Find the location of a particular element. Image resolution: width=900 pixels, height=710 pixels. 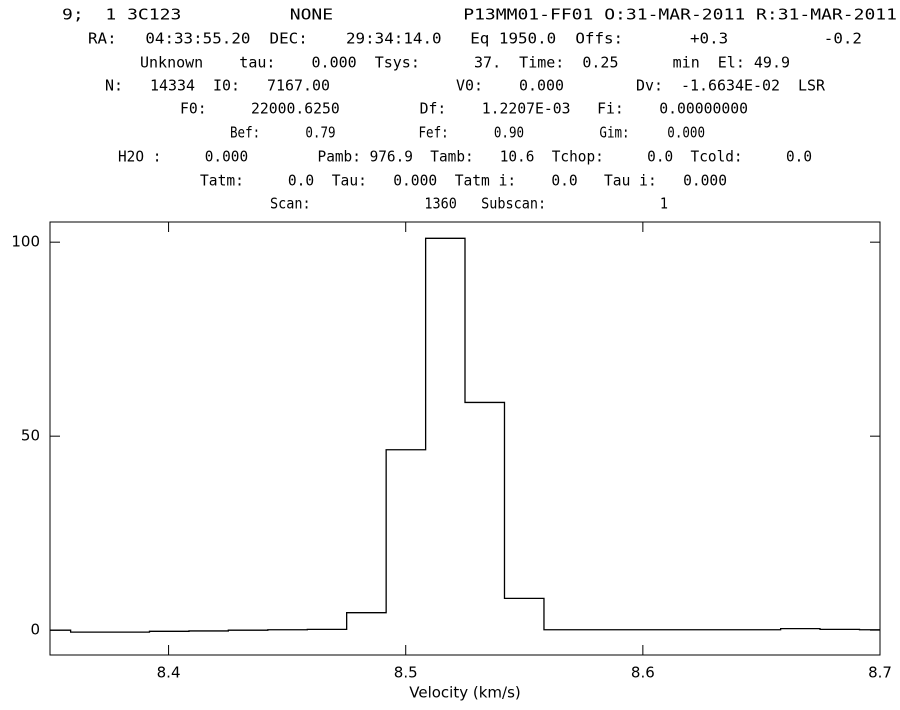

y-tick-label: 50 is located at coordinates (30, 436).